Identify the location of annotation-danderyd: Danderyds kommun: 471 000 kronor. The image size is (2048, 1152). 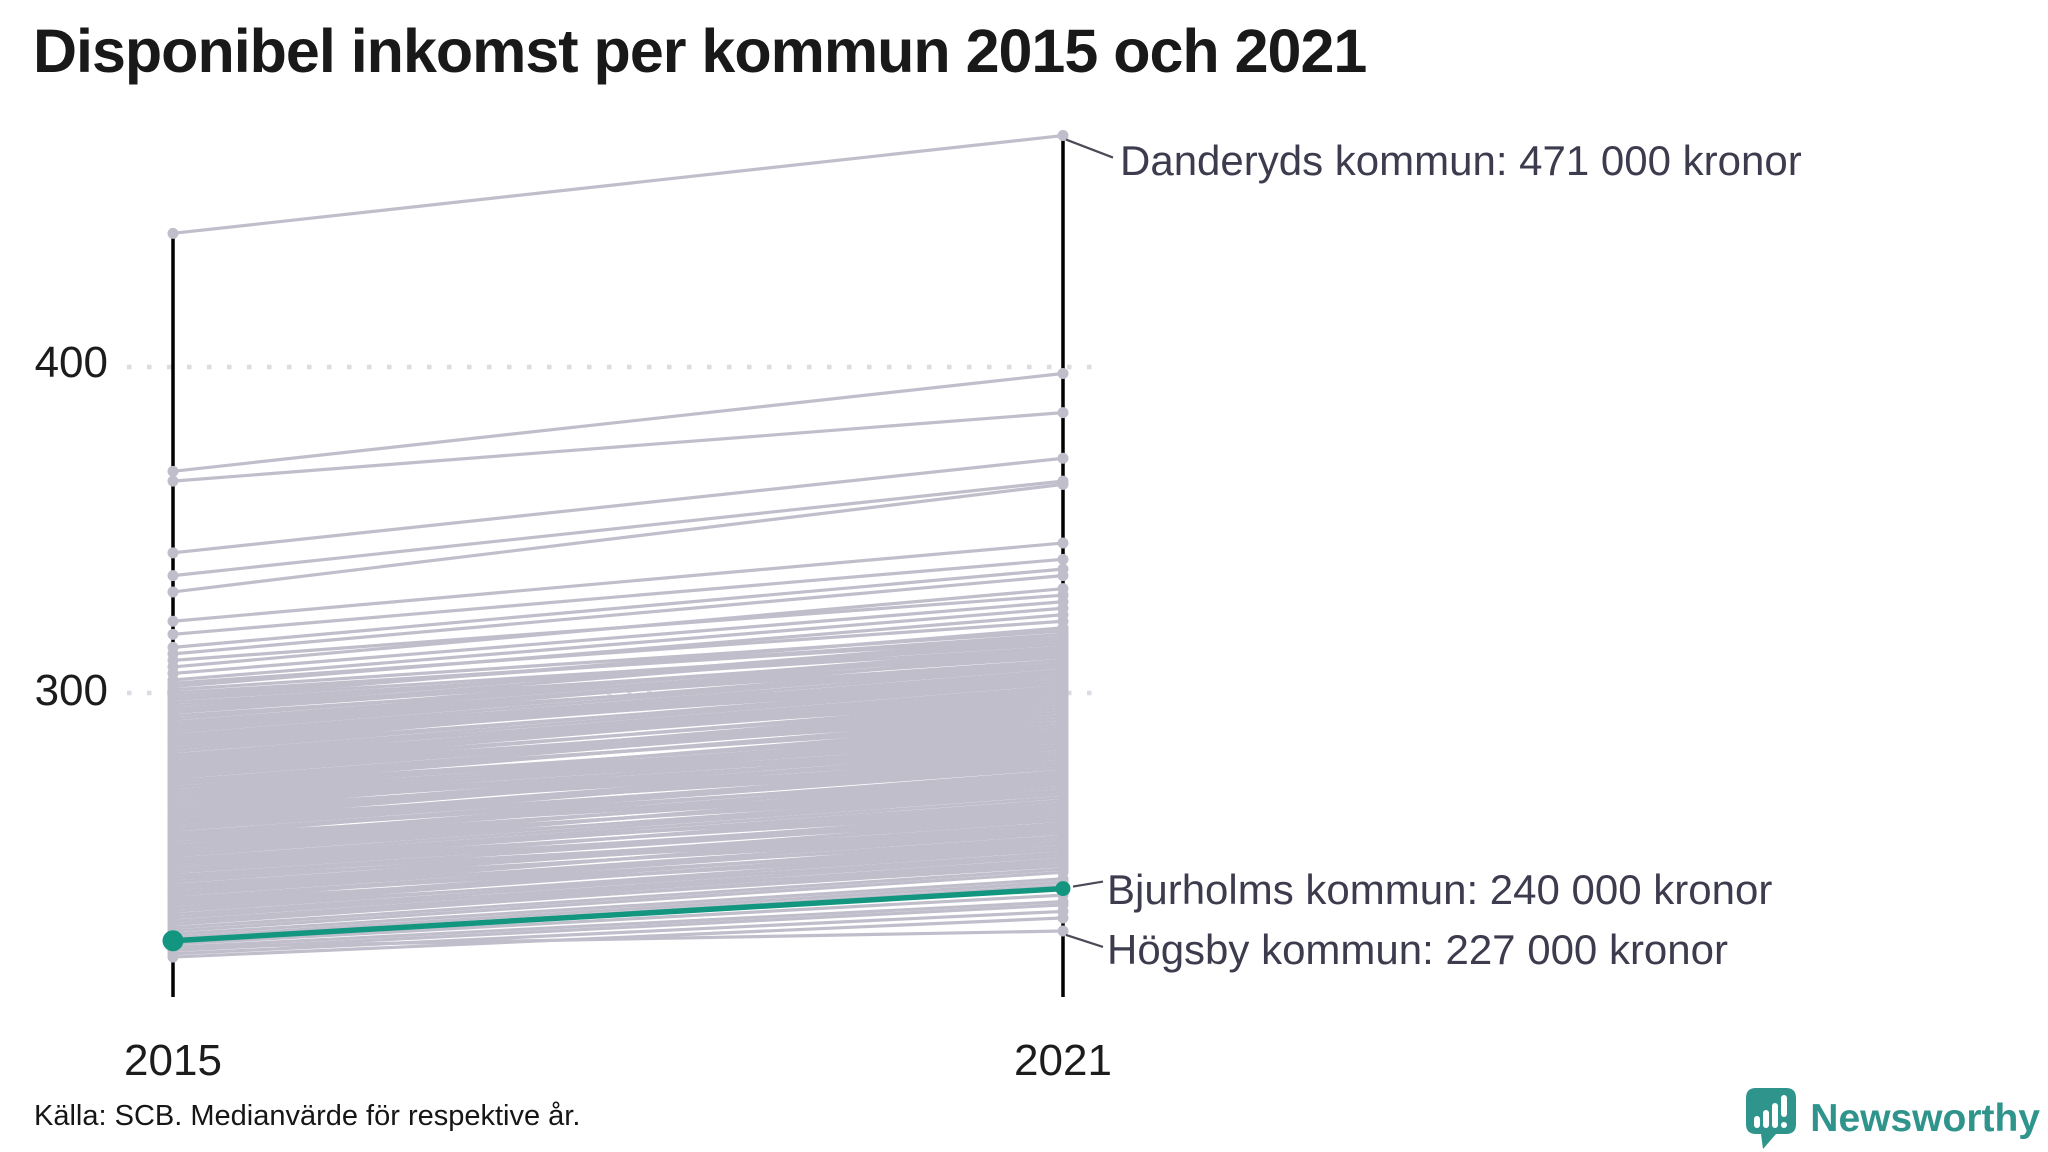
(1461, 160).